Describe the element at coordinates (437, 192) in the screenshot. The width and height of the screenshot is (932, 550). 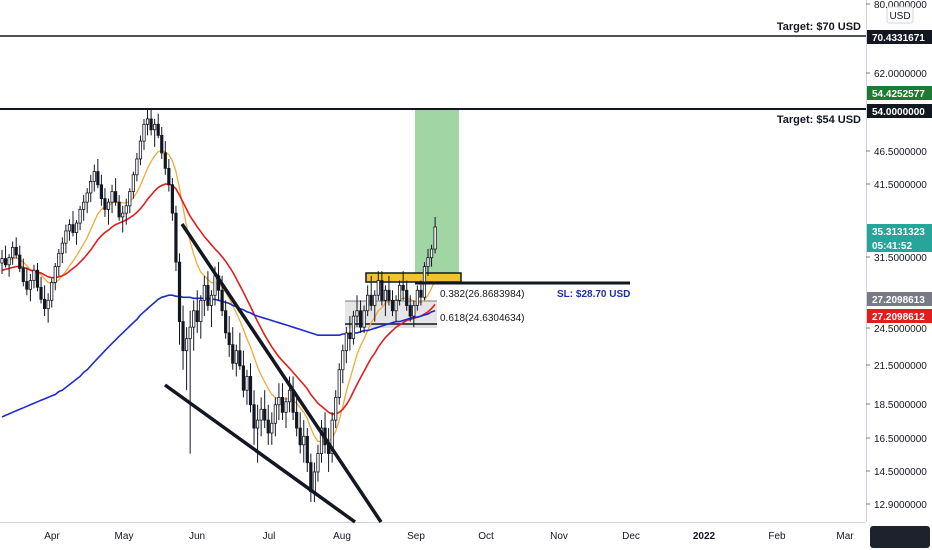
I see `profit-zone` at that location.